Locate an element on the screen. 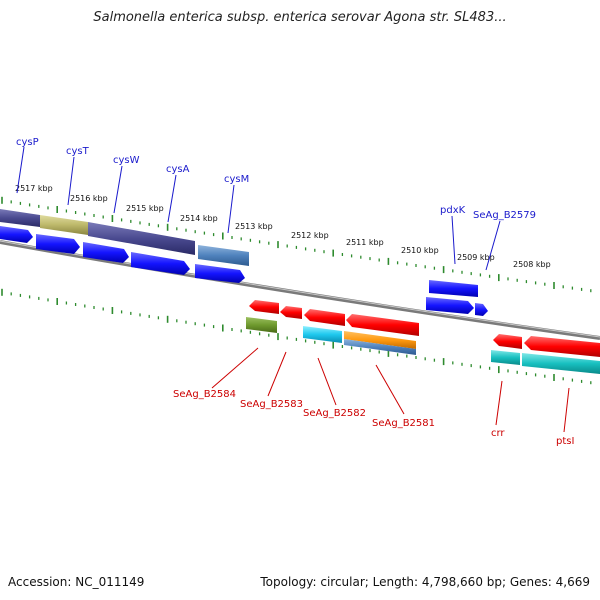 This screenshot has height=600, width=600. gene-label-SeAg_B2579: SeAg_B2579 is located at coordinates (504, 215).